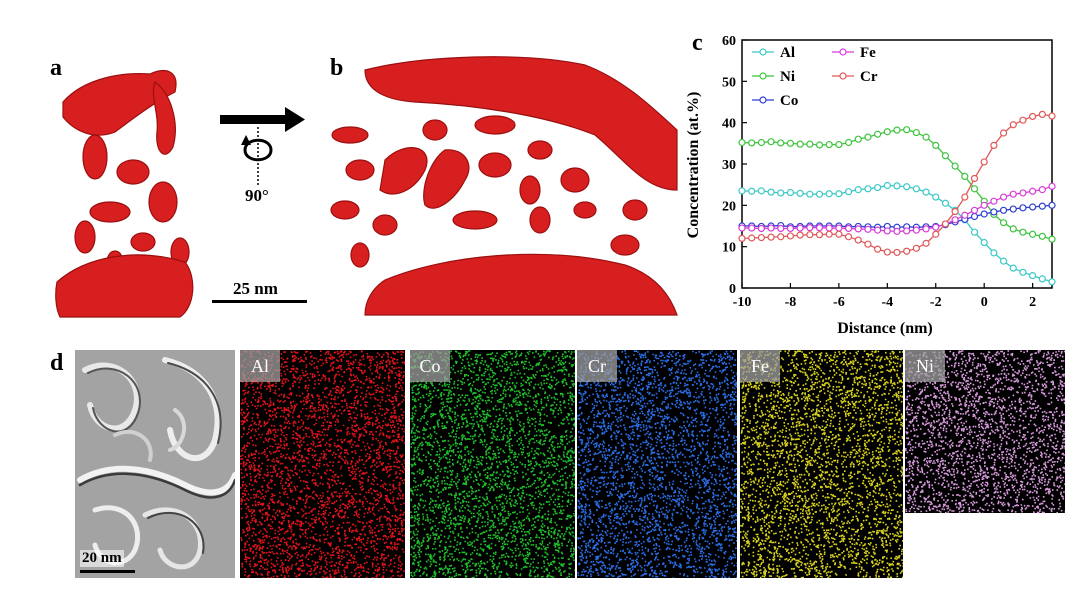  Describe the element at coordinates (821, 464) in the screenshot. I see `element-map-fe: Fe` at that location.